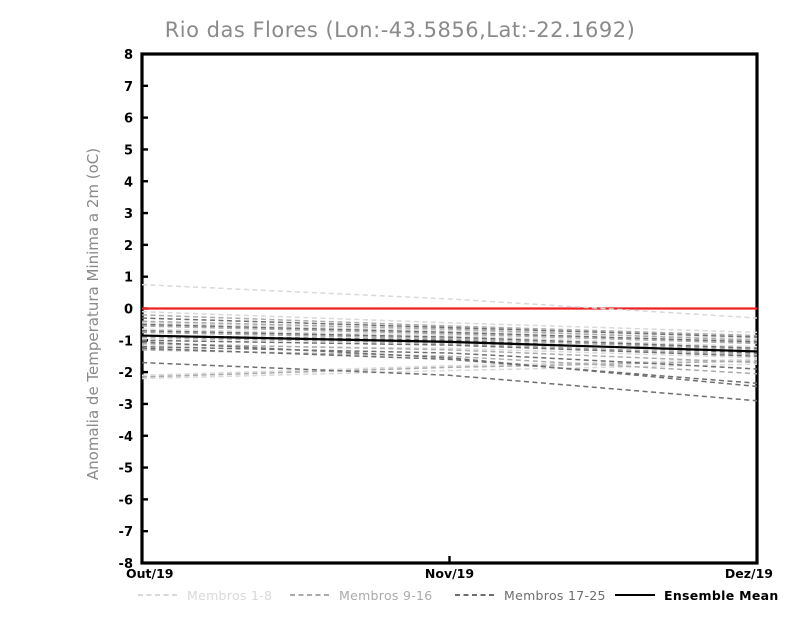  What do you see at coordinates (449, 573) in the screenshot?
I see `x-tick-label: Nov/19` at bounding box center [449, 573].